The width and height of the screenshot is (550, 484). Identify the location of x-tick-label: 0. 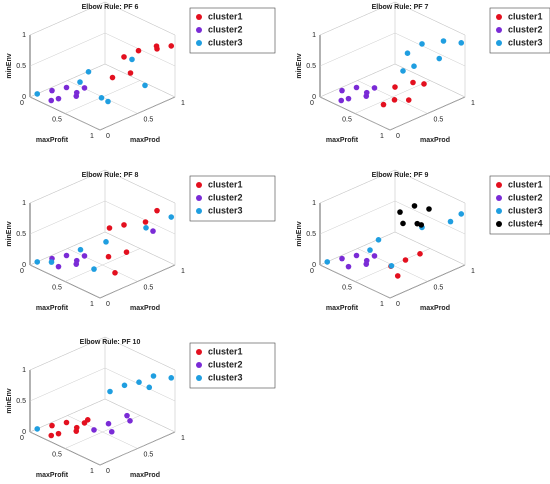
(22, 271).